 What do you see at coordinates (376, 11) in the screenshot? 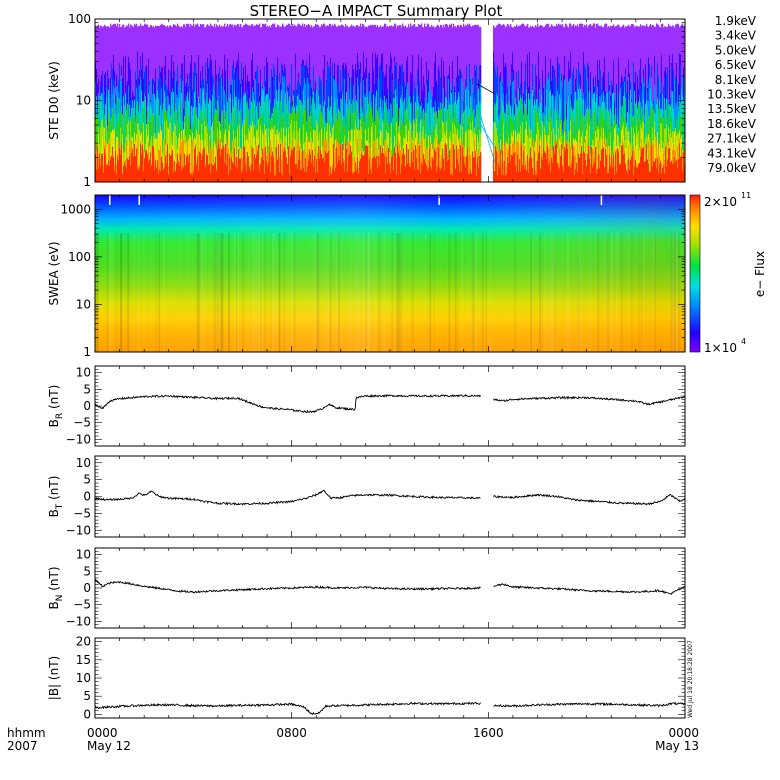
I see `chart-title: STEREO−A IMPACT Summary Plot` at bounding box center [376, 11].